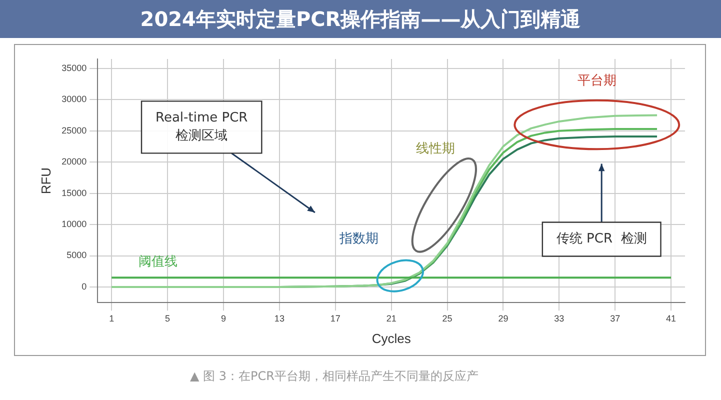  Describe the element at coordinates (596, 80) in the screenshot. I see `annotation: 平台期` at that location.